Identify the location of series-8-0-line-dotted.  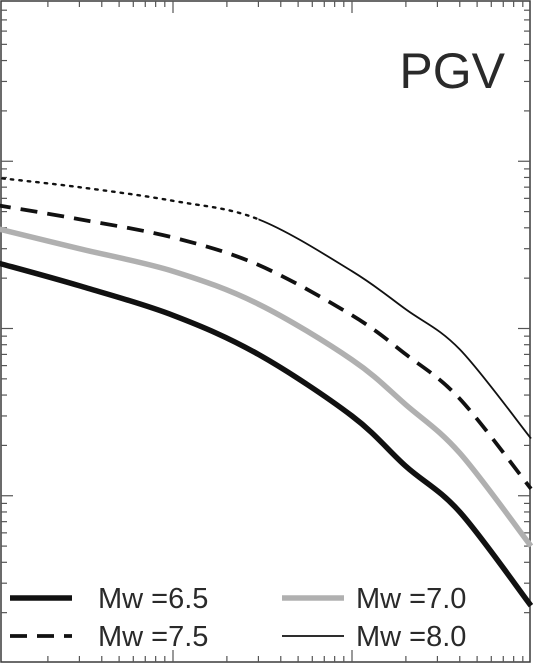
(129, 198).